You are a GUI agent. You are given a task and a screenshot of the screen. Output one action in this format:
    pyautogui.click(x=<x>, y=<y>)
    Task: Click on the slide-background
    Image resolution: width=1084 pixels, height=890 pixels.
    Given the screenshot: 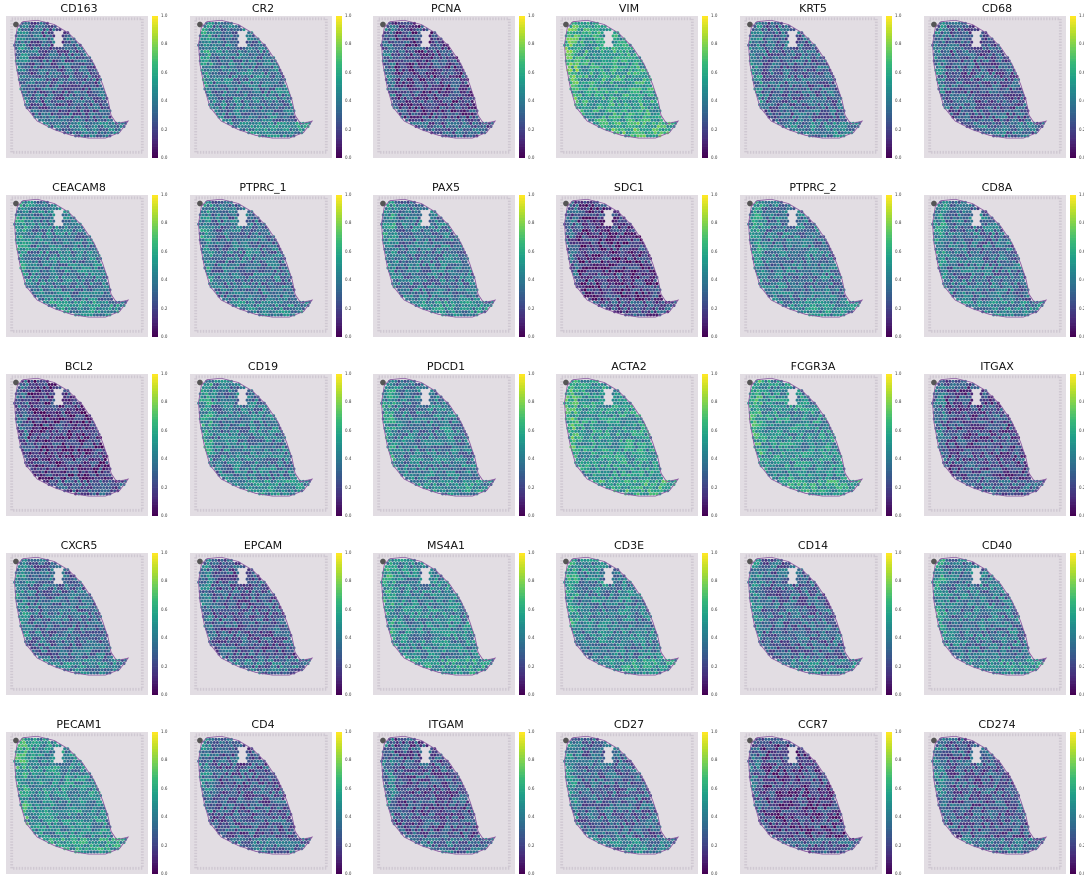 What is the action you would take?
    pyautogui.click(x=261, y=87)
    